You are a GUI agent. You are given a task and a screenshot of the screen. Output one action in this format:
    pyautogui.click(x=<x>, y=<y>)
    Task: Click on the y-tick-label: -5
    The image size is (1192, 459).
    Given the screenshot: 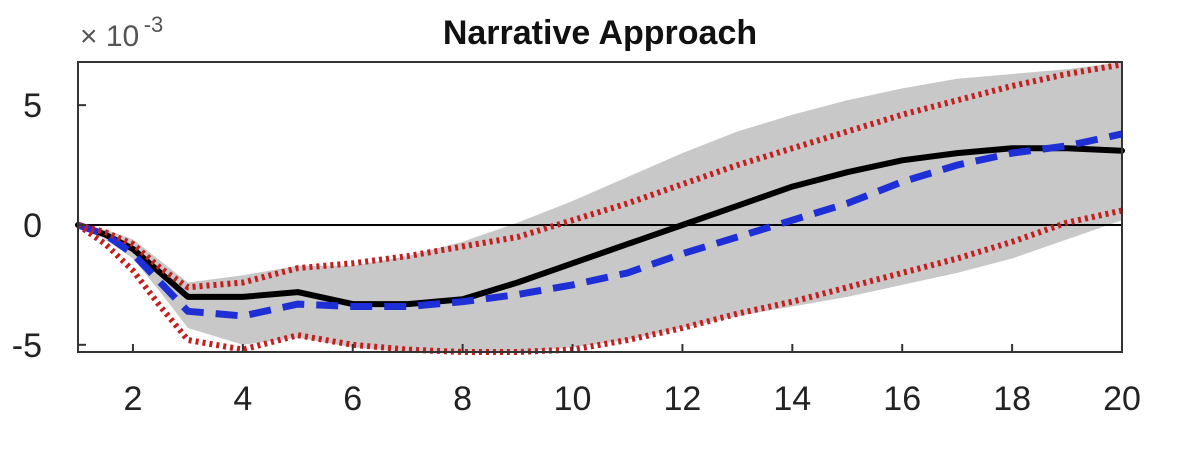 What is the action you would take?
    pyautogui.click(x=27, y=346)
    